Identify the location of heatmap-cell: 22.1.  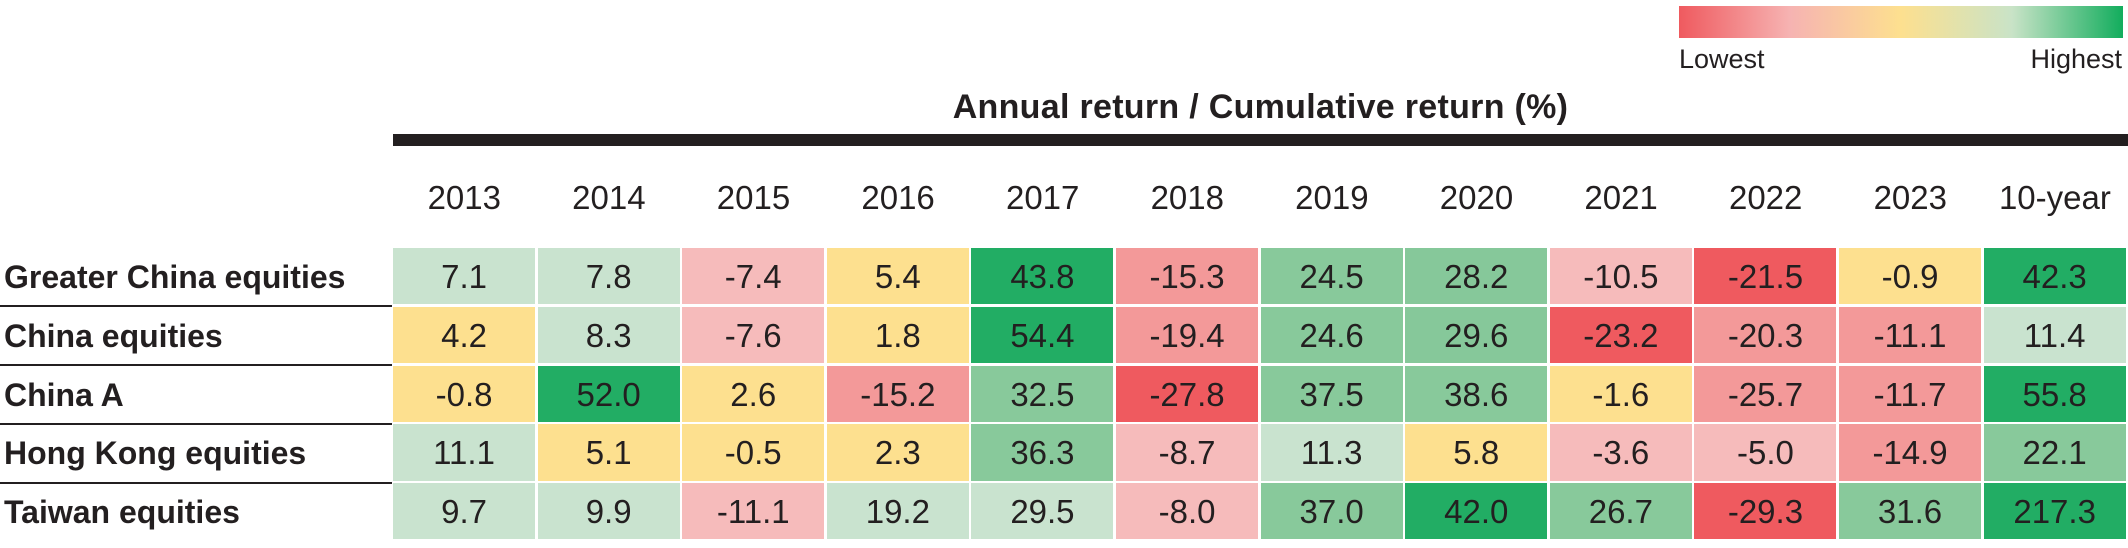
(2054, 452).